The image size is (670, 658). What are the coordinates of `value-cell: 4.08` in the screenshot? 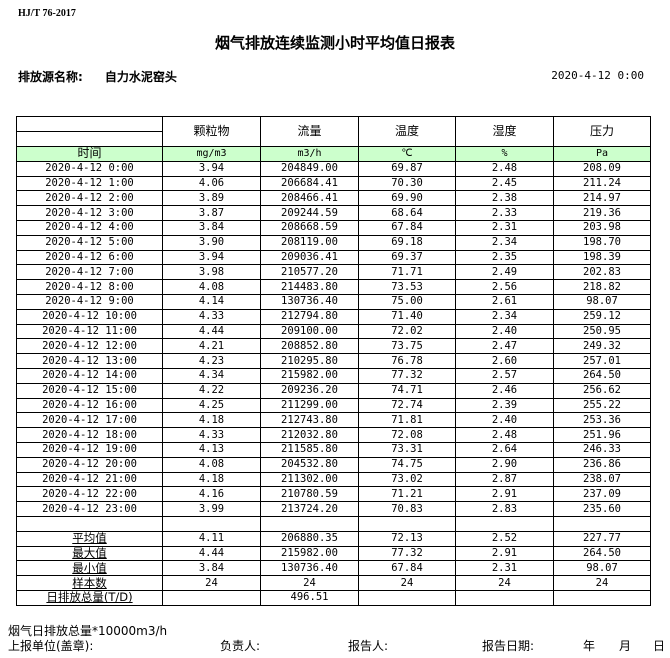 It's located at (211, 464).